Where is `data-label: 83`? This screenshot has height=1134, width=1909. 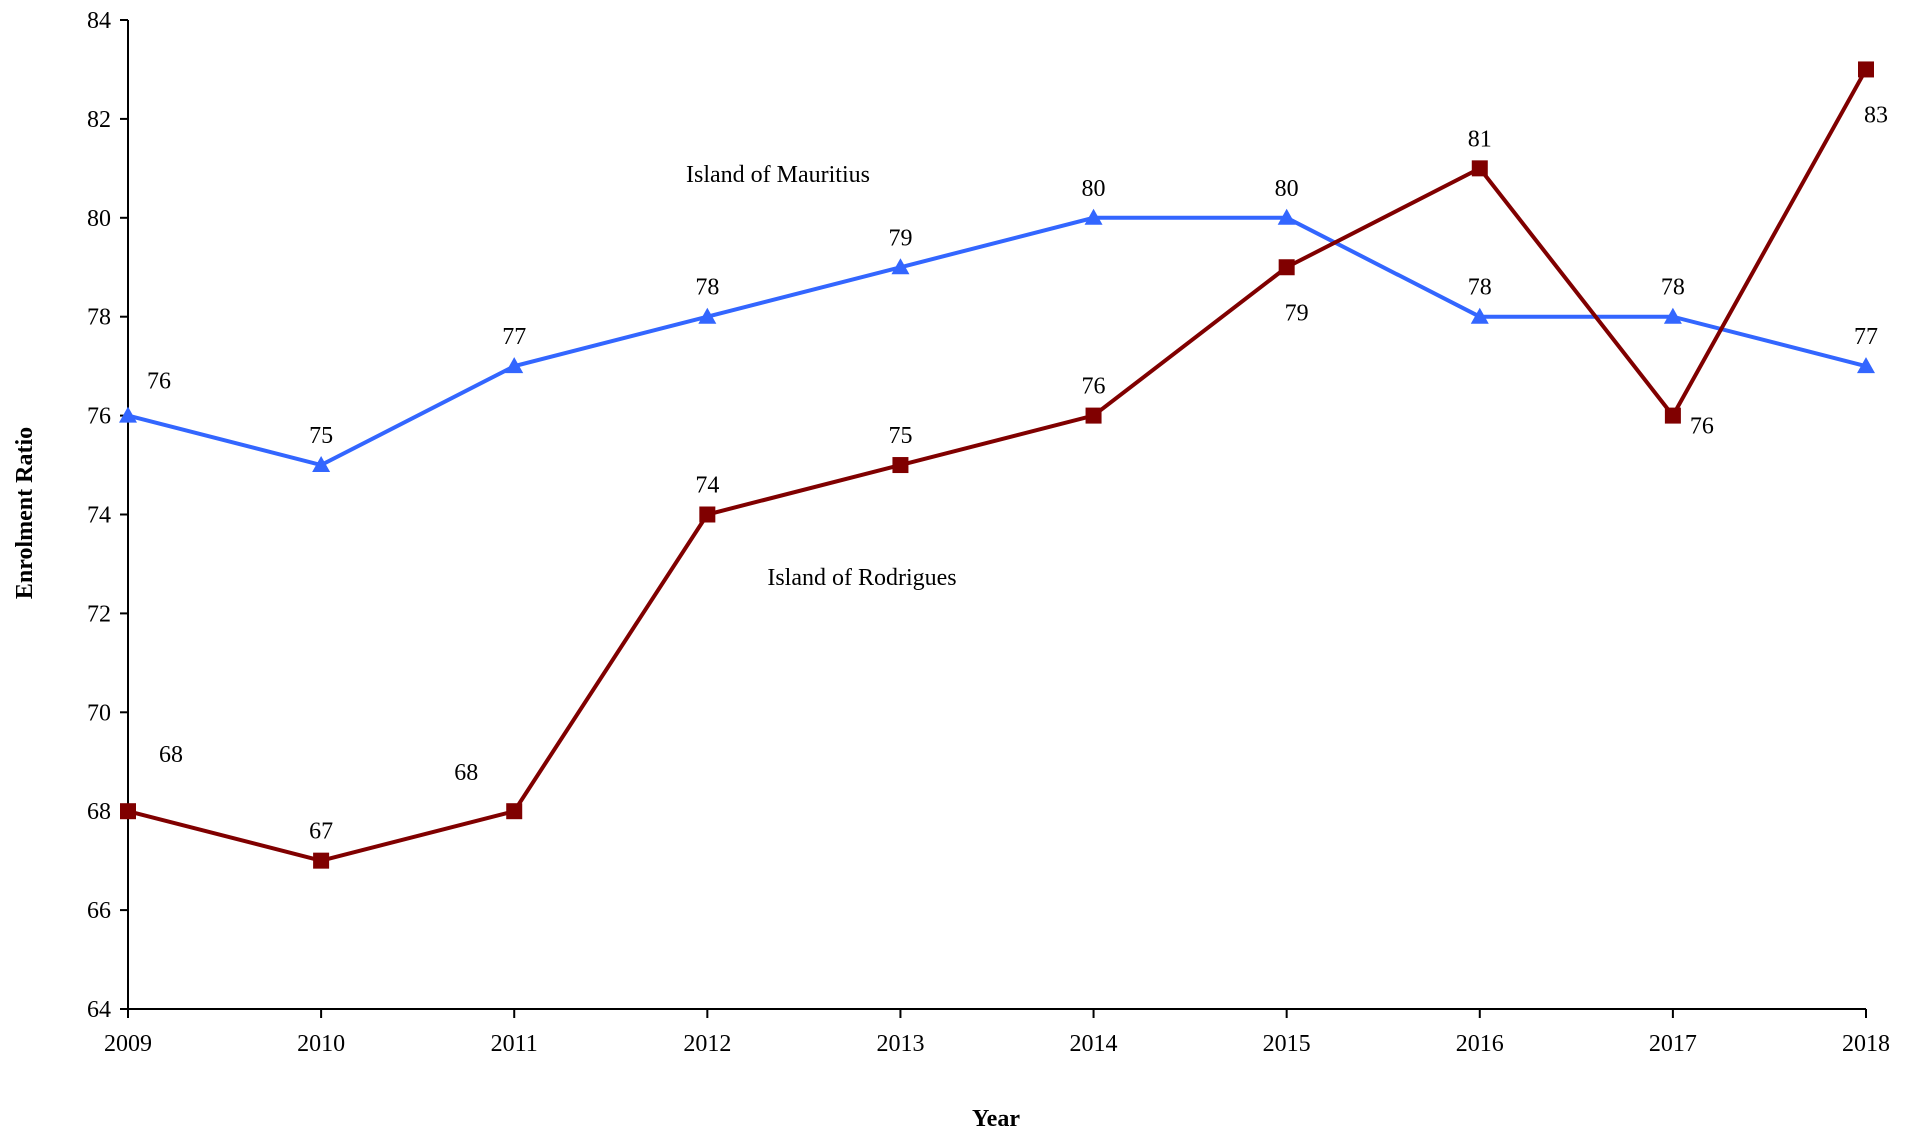 data-label: 83 is located at coordinates (1876, 115).